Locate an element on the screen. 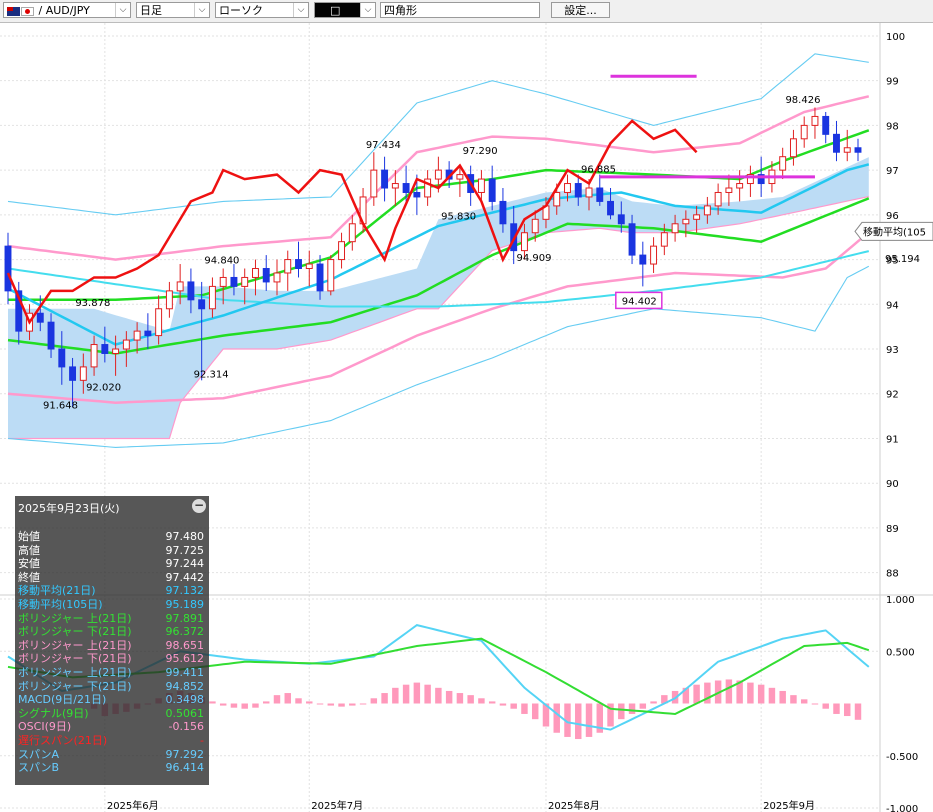 This screenshot has width=933, height=812. panel-row-value: 96.372 is located at coordinates (185, 632).